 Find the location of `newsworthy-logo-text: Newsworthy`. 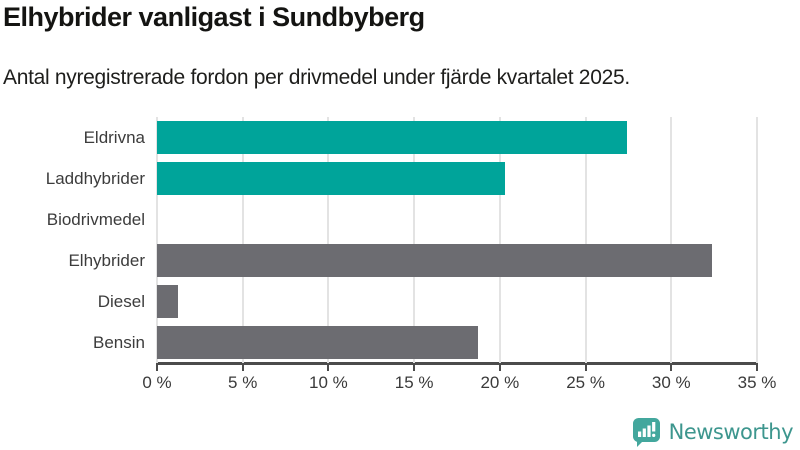

newsworthy-logo-text: Newsworthy is located at coordinates (731, 432).